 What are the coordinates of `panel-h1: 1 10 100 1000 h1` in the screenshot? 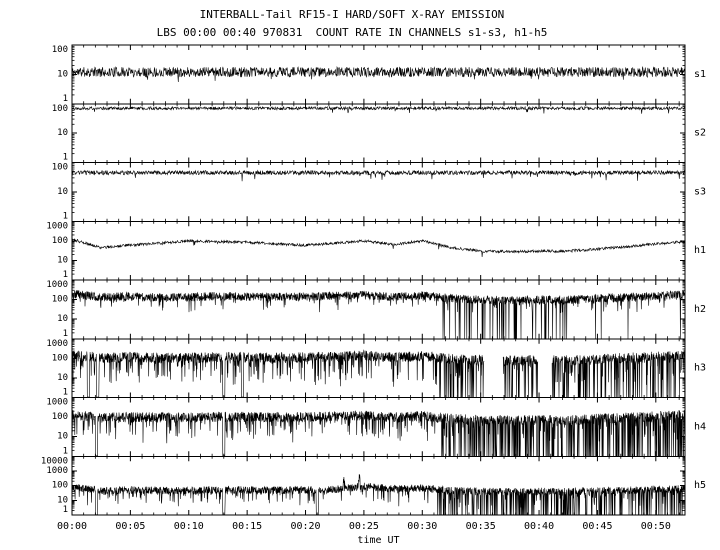 It's located at (376, 250).